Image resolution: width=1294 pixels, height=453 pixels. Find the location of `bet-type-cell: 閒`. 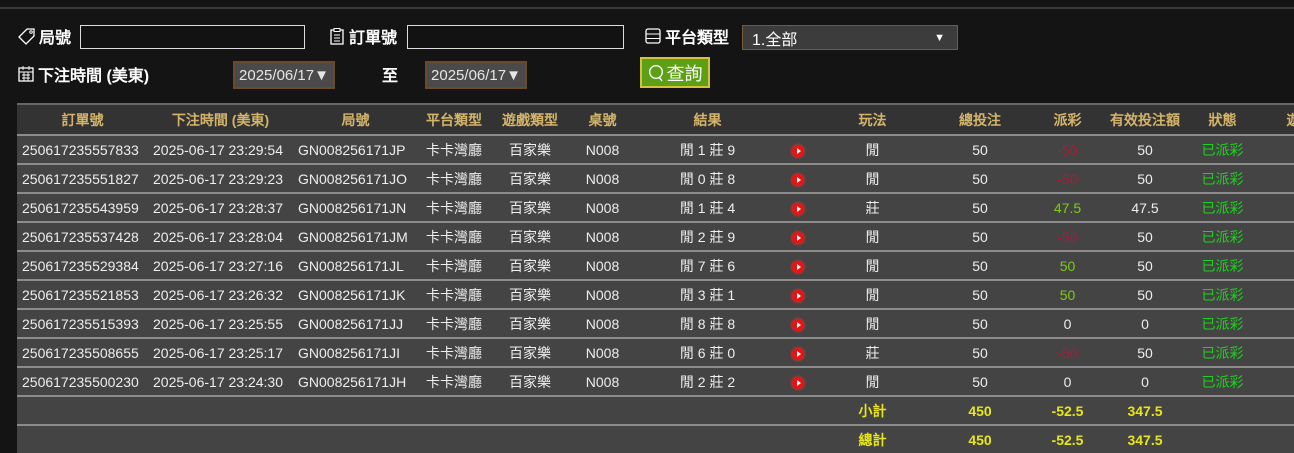

bet-type-cell: 閒 is located at coordinates (872, 178).